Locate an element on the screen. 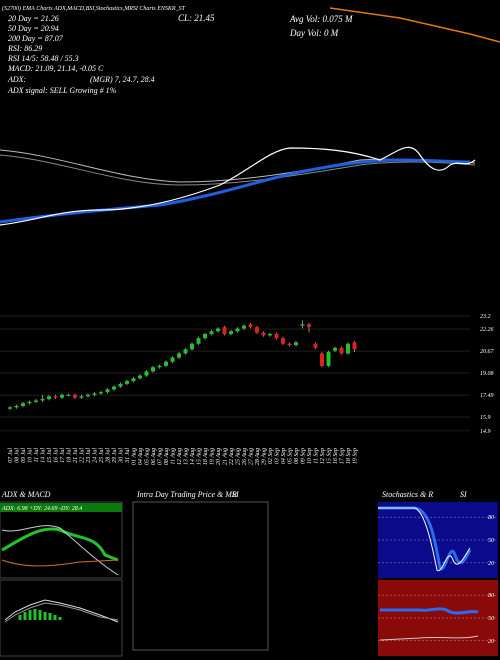  adx-orange is located at coordinates (60, 563).